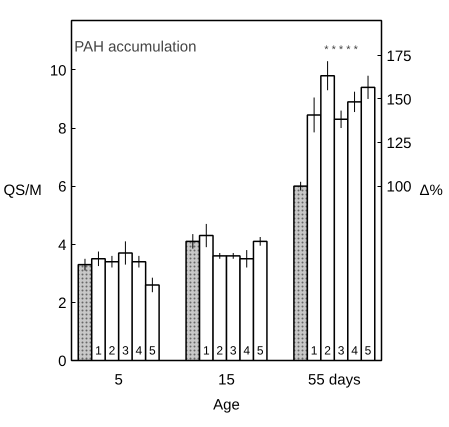  What do you see at coordinates (22, 190) in the screenshot?
I see `y-axis-title: QS/M` at bounding box center [22, 190].